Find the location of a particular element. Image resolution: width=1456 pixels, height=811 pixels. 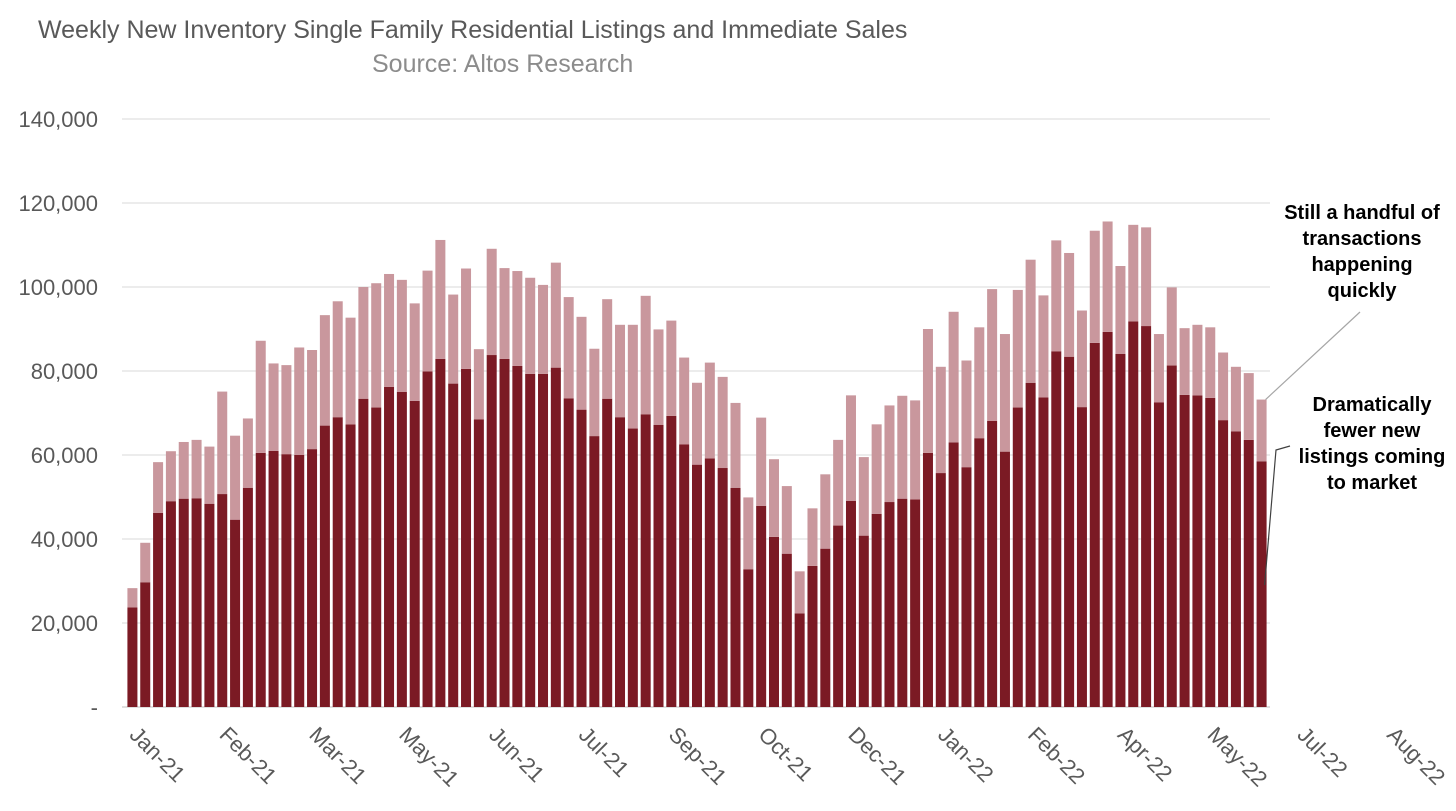

annotation-line: Still a handful of is located at coordinates (1362, 213).